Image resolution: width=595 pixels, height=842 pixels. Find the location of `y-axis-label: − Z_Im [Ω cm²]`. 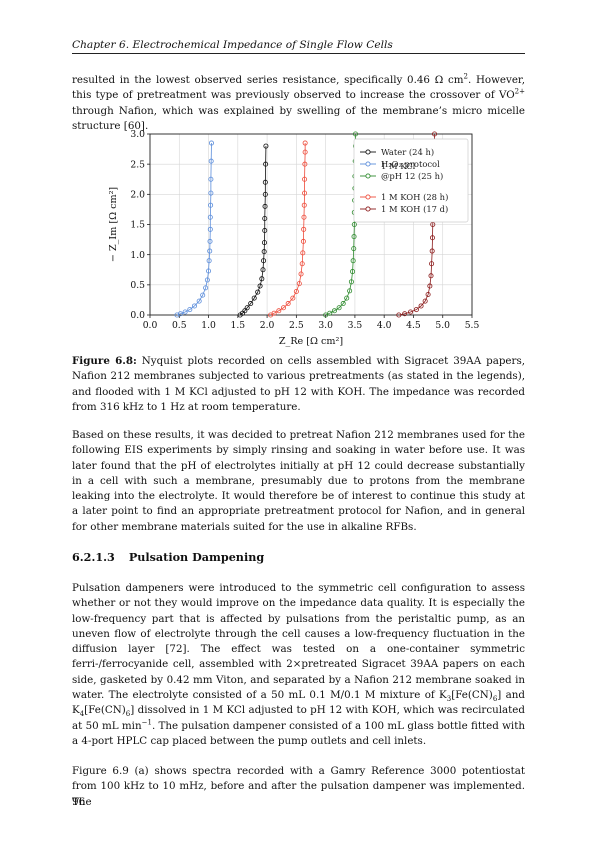

y-axis-label: − Z_Im [Ω cm²] is located at coordinates (113, 224).